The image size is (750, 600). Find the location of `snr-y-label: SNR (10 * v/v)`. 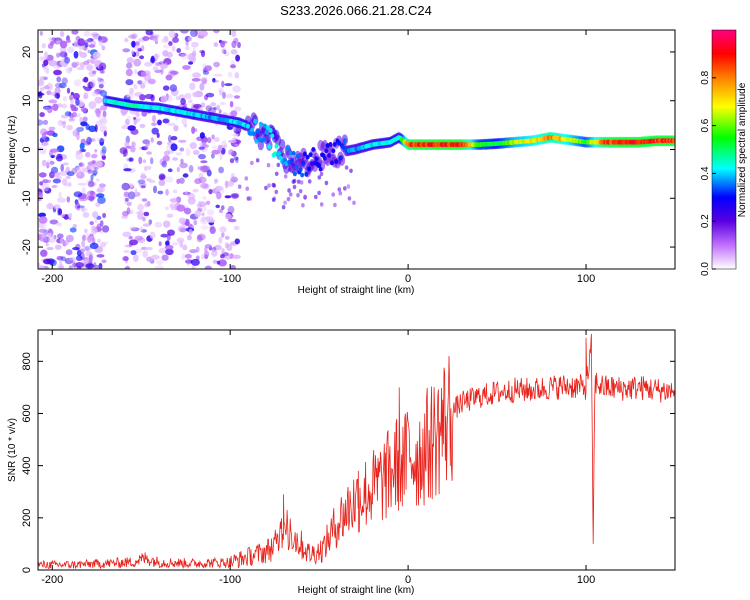

snr-y-label: SNR (10 * v/v) is located at coordinates (12, 450).